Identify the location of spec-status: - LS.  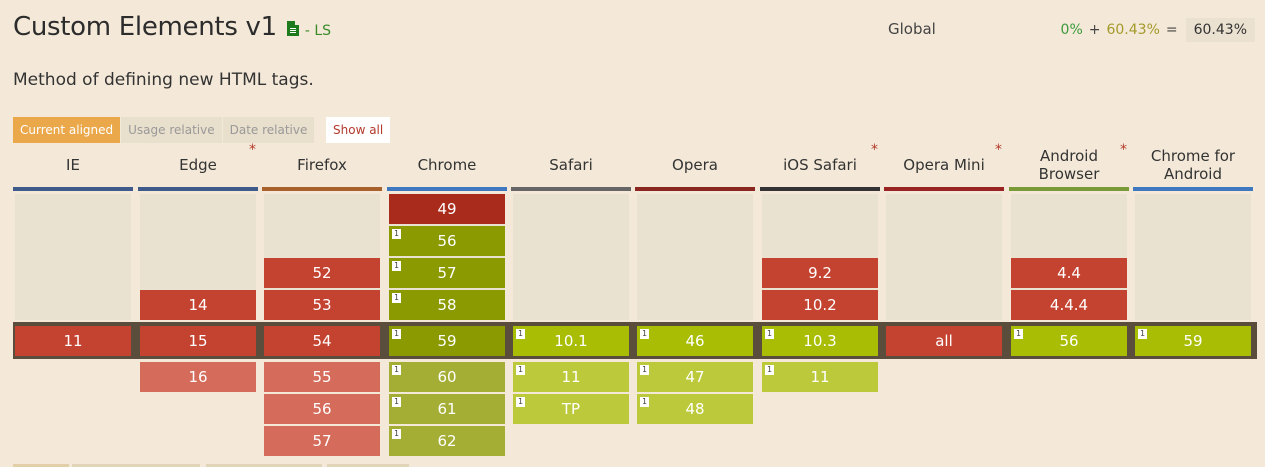
(318, 31).